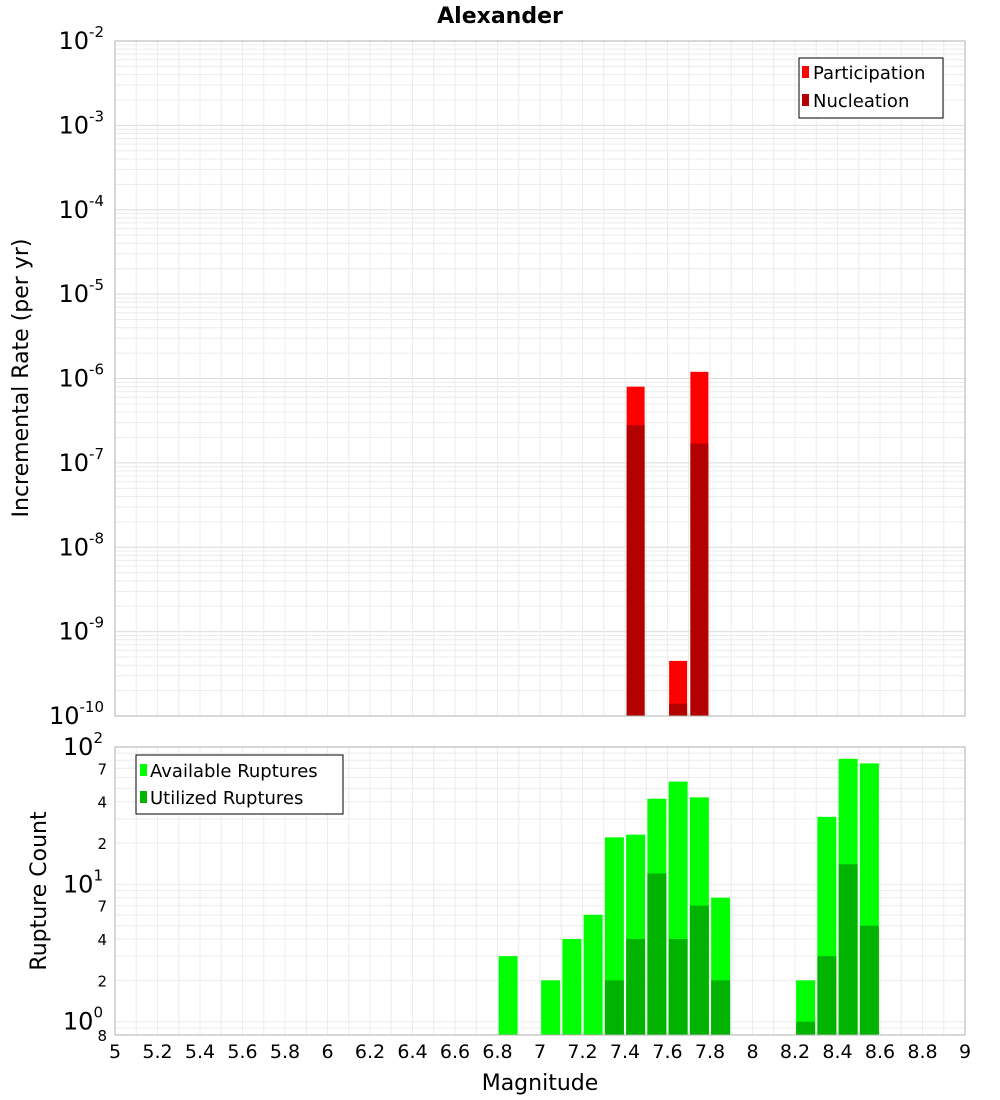 The image size is (1000, 1100). I want to click on legend-label-participation: Participation, so click(869, 73).